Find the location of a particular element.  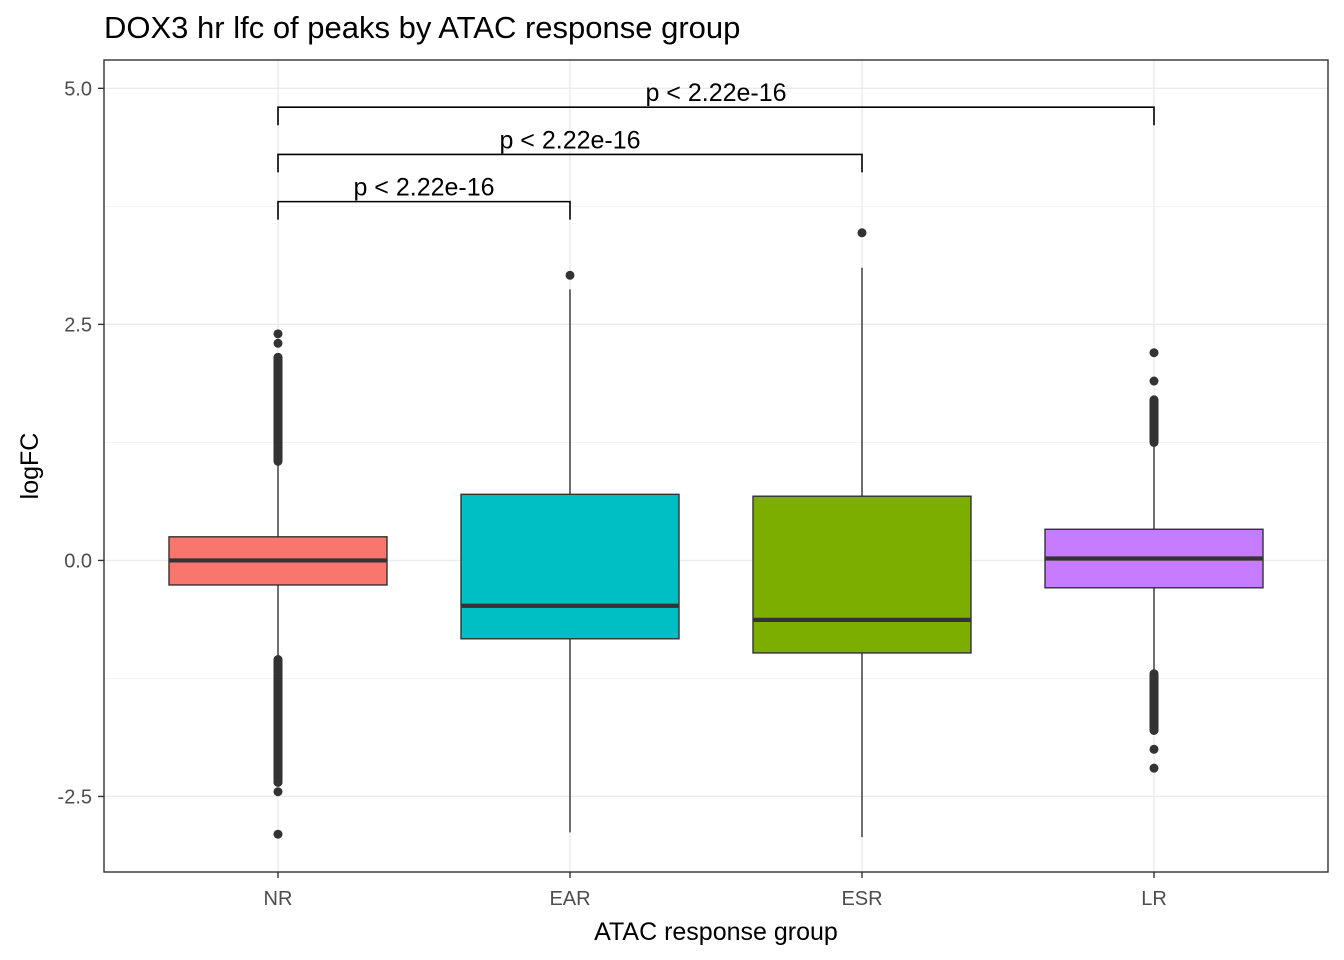

box-group-esr is located at coordinates (862, 533).